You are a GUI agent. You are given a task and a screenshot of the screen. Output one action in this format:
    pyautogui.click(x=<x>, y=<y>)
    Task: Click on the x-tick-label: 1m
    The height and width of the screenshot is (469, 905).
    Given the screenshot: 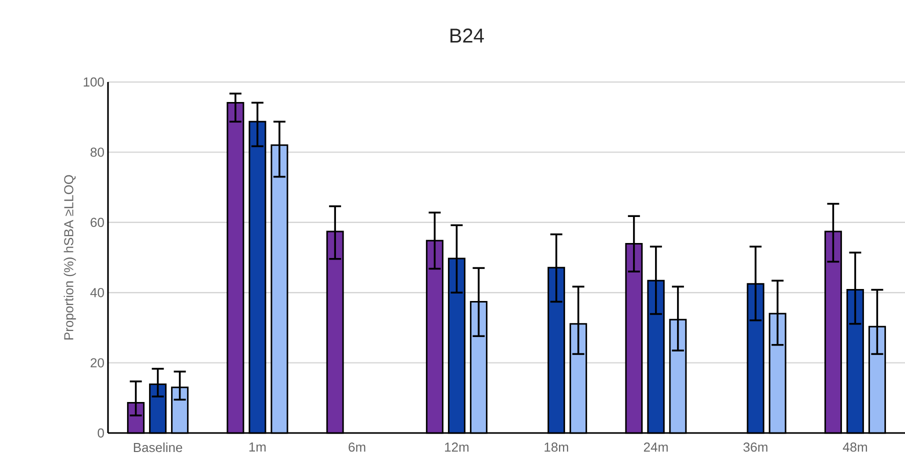 What is the action you would take?
    pyautogui.click(x=257, y=447)
    